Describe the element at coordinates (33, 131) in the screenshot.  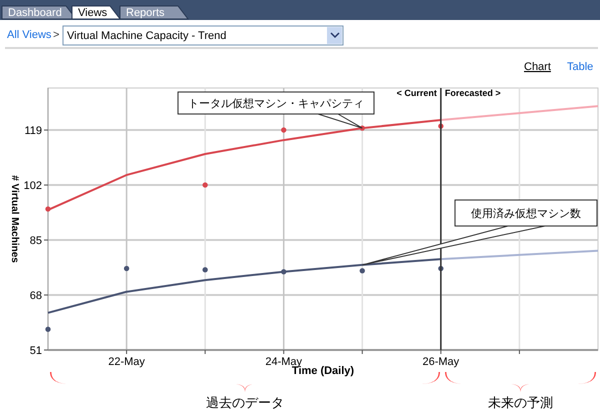
I see `y-tick-label: 119` at that location.